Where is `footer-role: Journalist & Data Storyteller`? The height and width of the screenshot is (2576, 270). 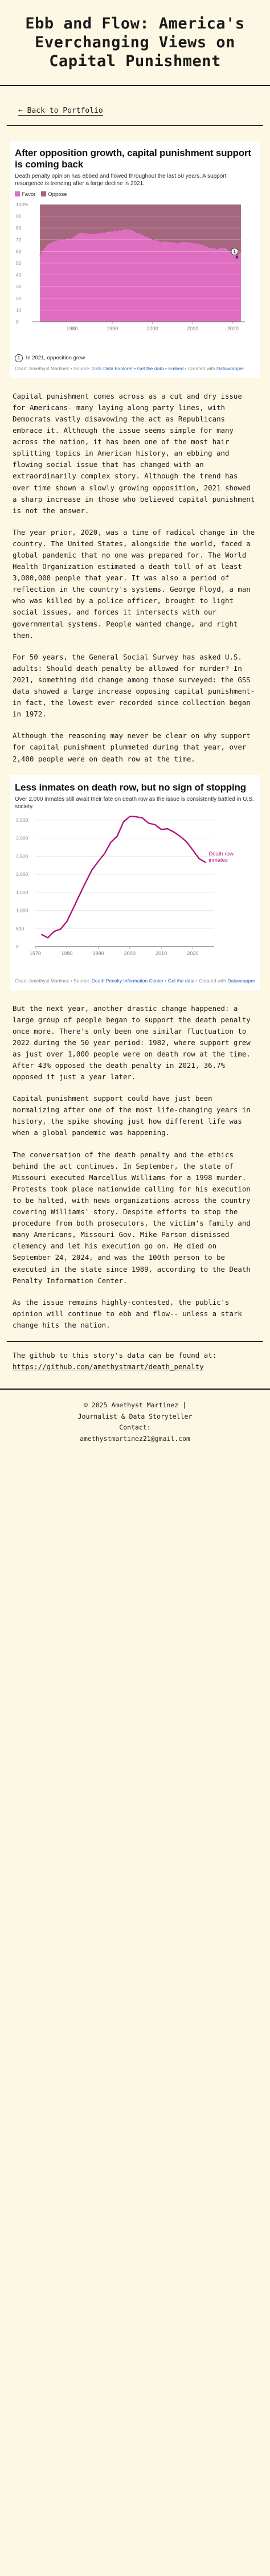 footer-role: Journalist & Data Storyteller is located at coordinates (135, 1416).